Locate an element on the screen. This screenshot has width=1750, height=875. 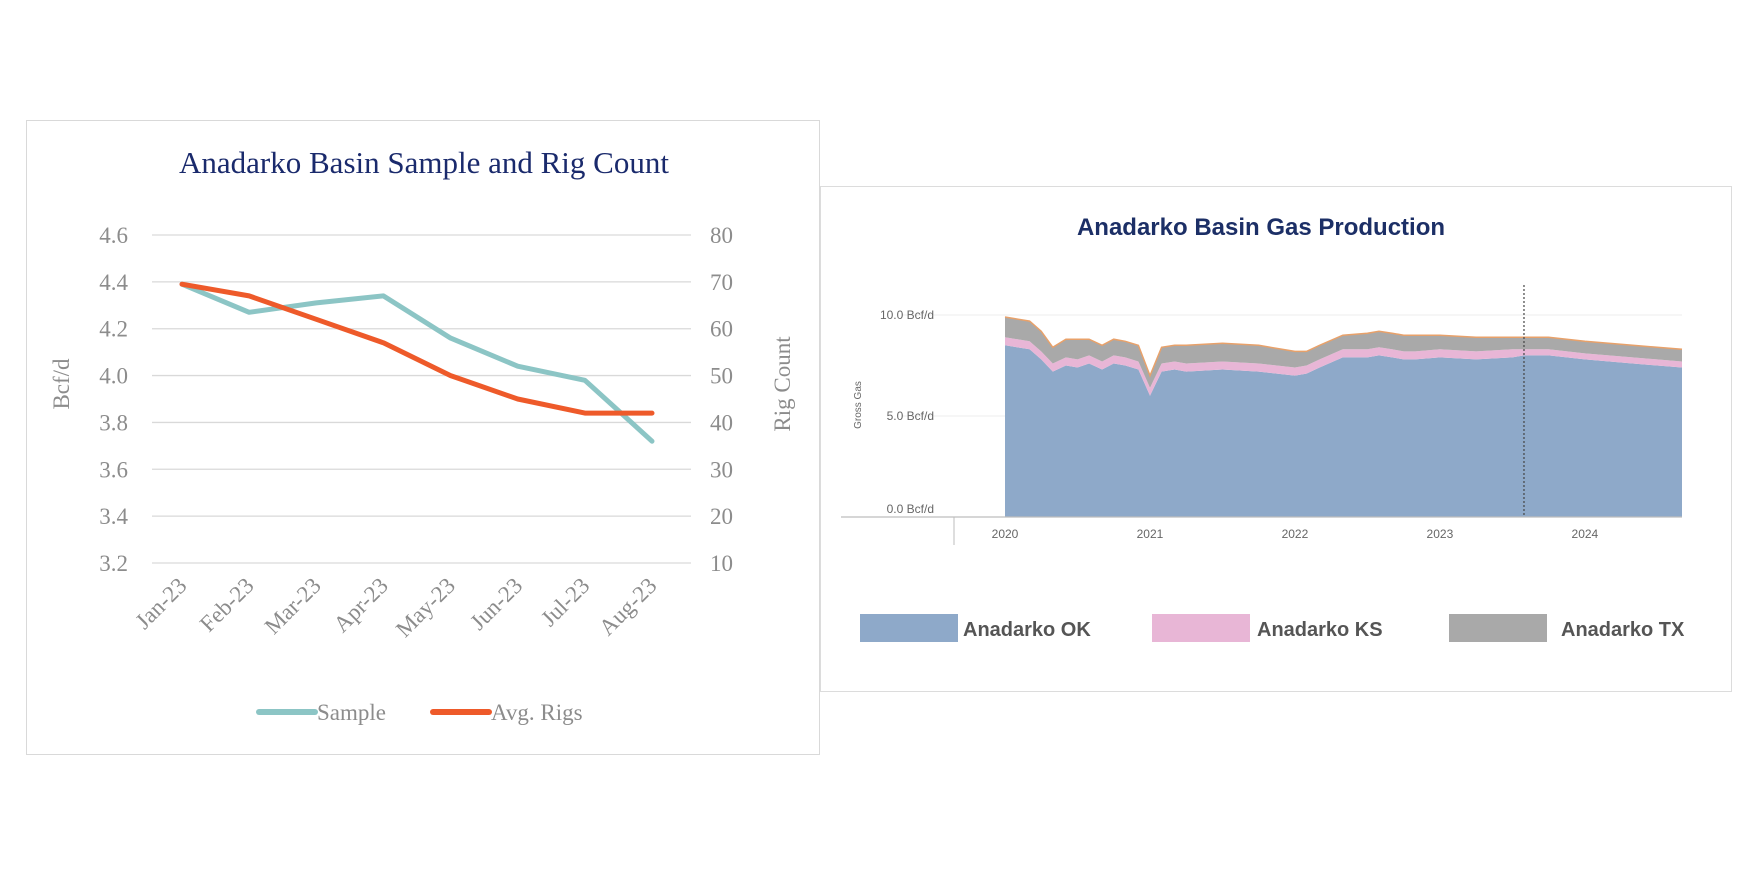
series-line-avg-rigs is located at coordinates (417, 348).